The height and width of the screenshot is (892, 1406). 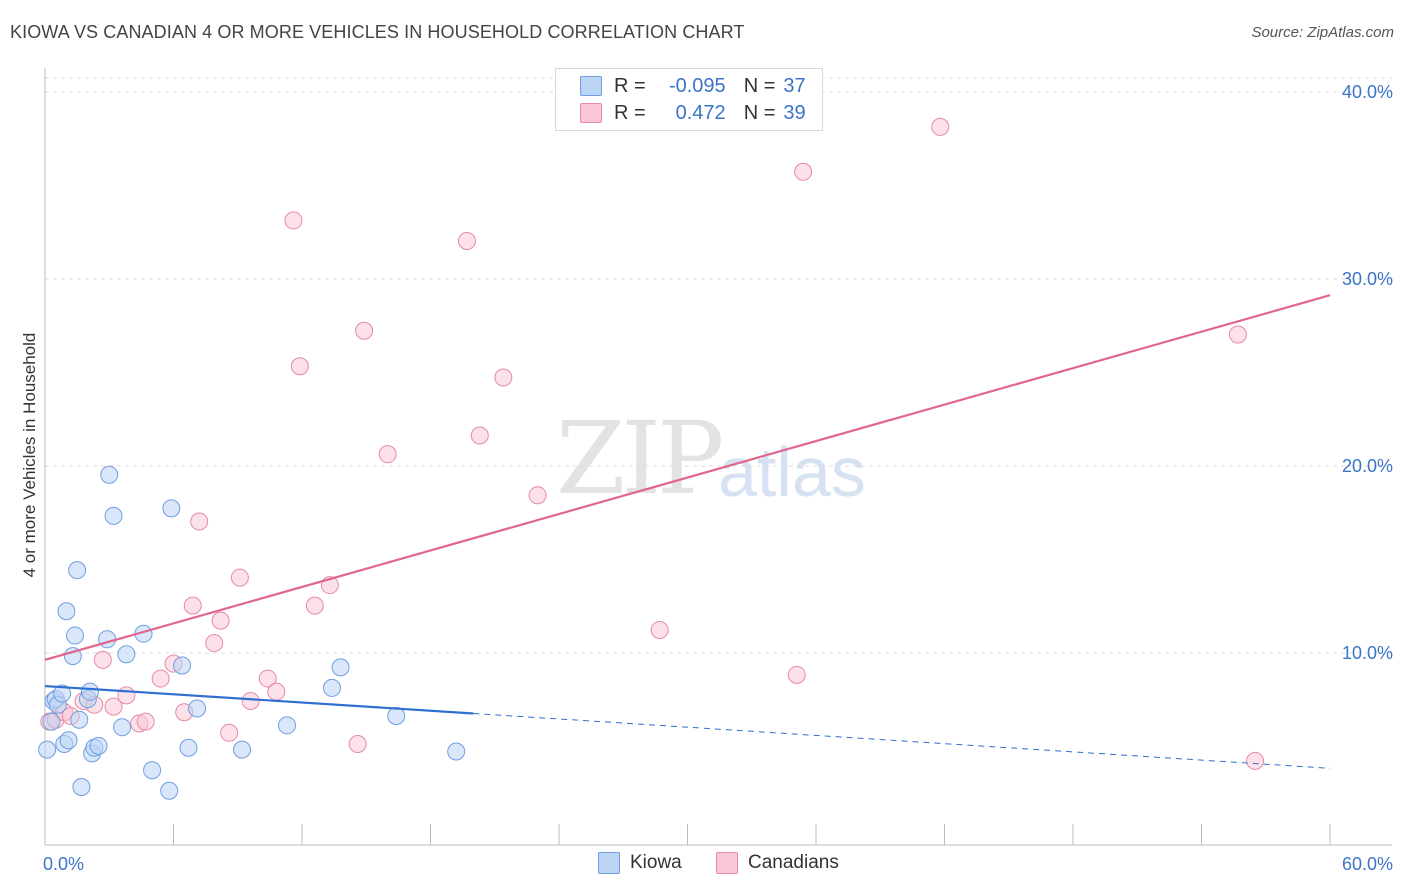 I want to click on x-tick-label: 0.0%, so click(x=63, y=864).